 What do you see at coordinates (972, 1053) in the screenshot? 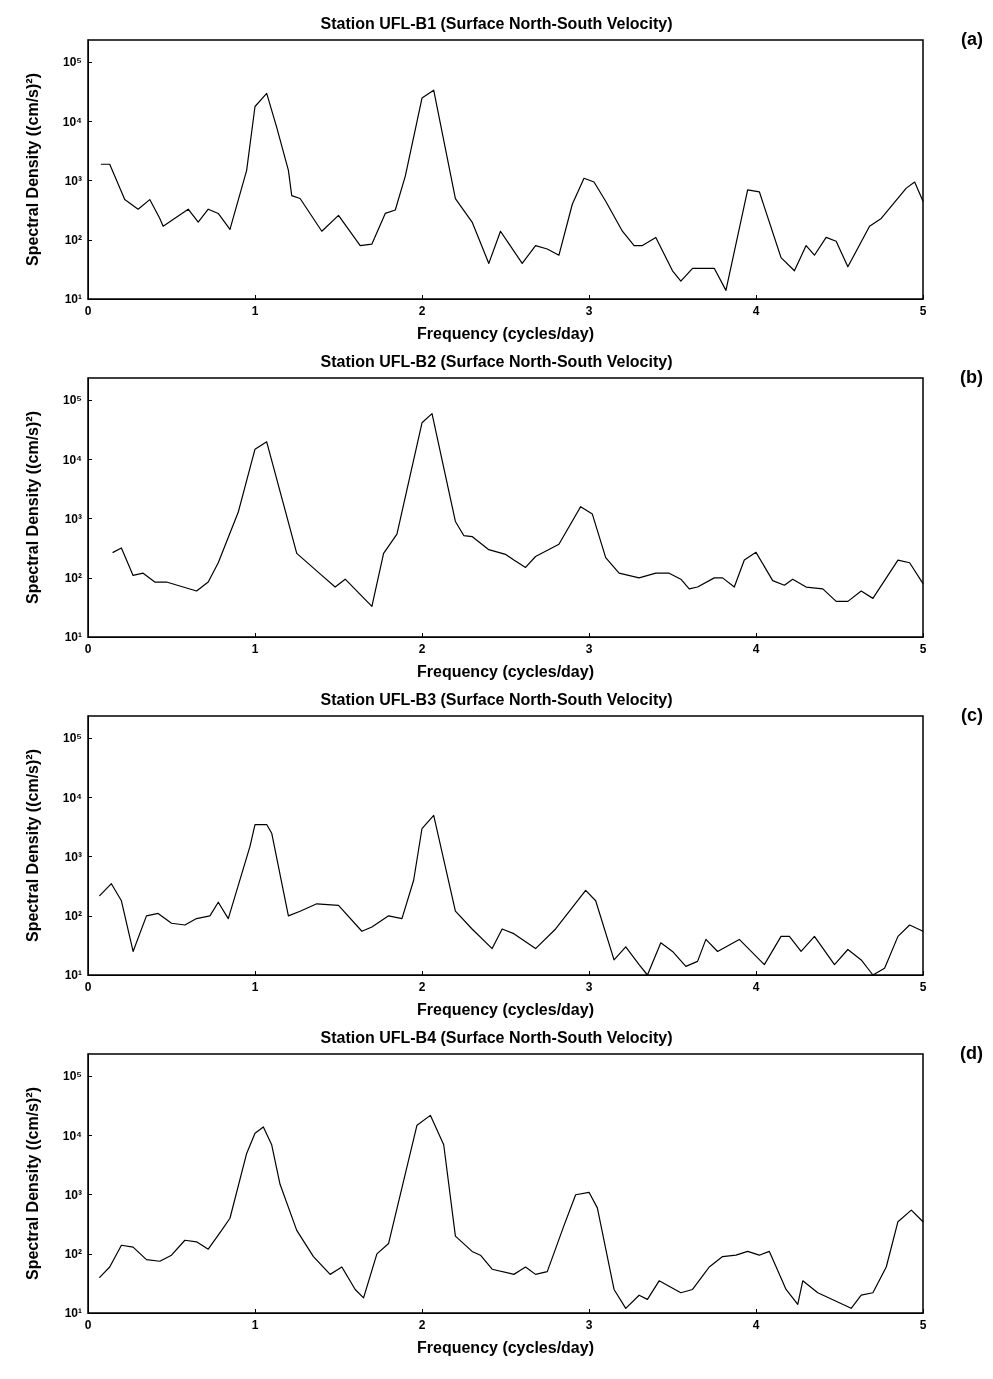
I see `text: (d)` at bounding box center [972, 1053].